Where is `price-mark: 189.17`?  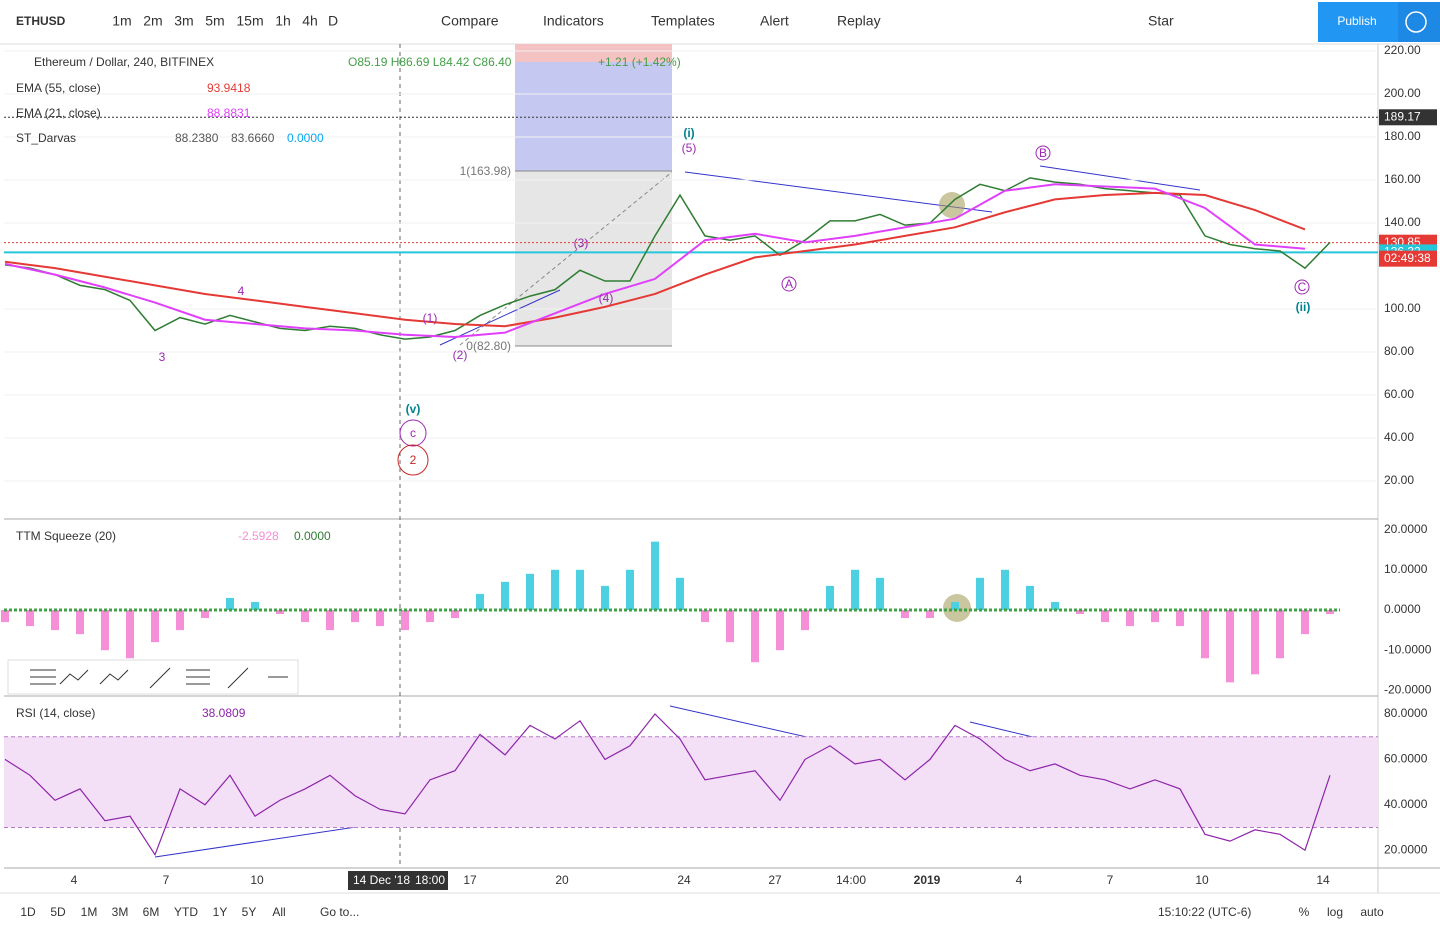 price-mark: 189.17 is located at coordinates (1402, 116).